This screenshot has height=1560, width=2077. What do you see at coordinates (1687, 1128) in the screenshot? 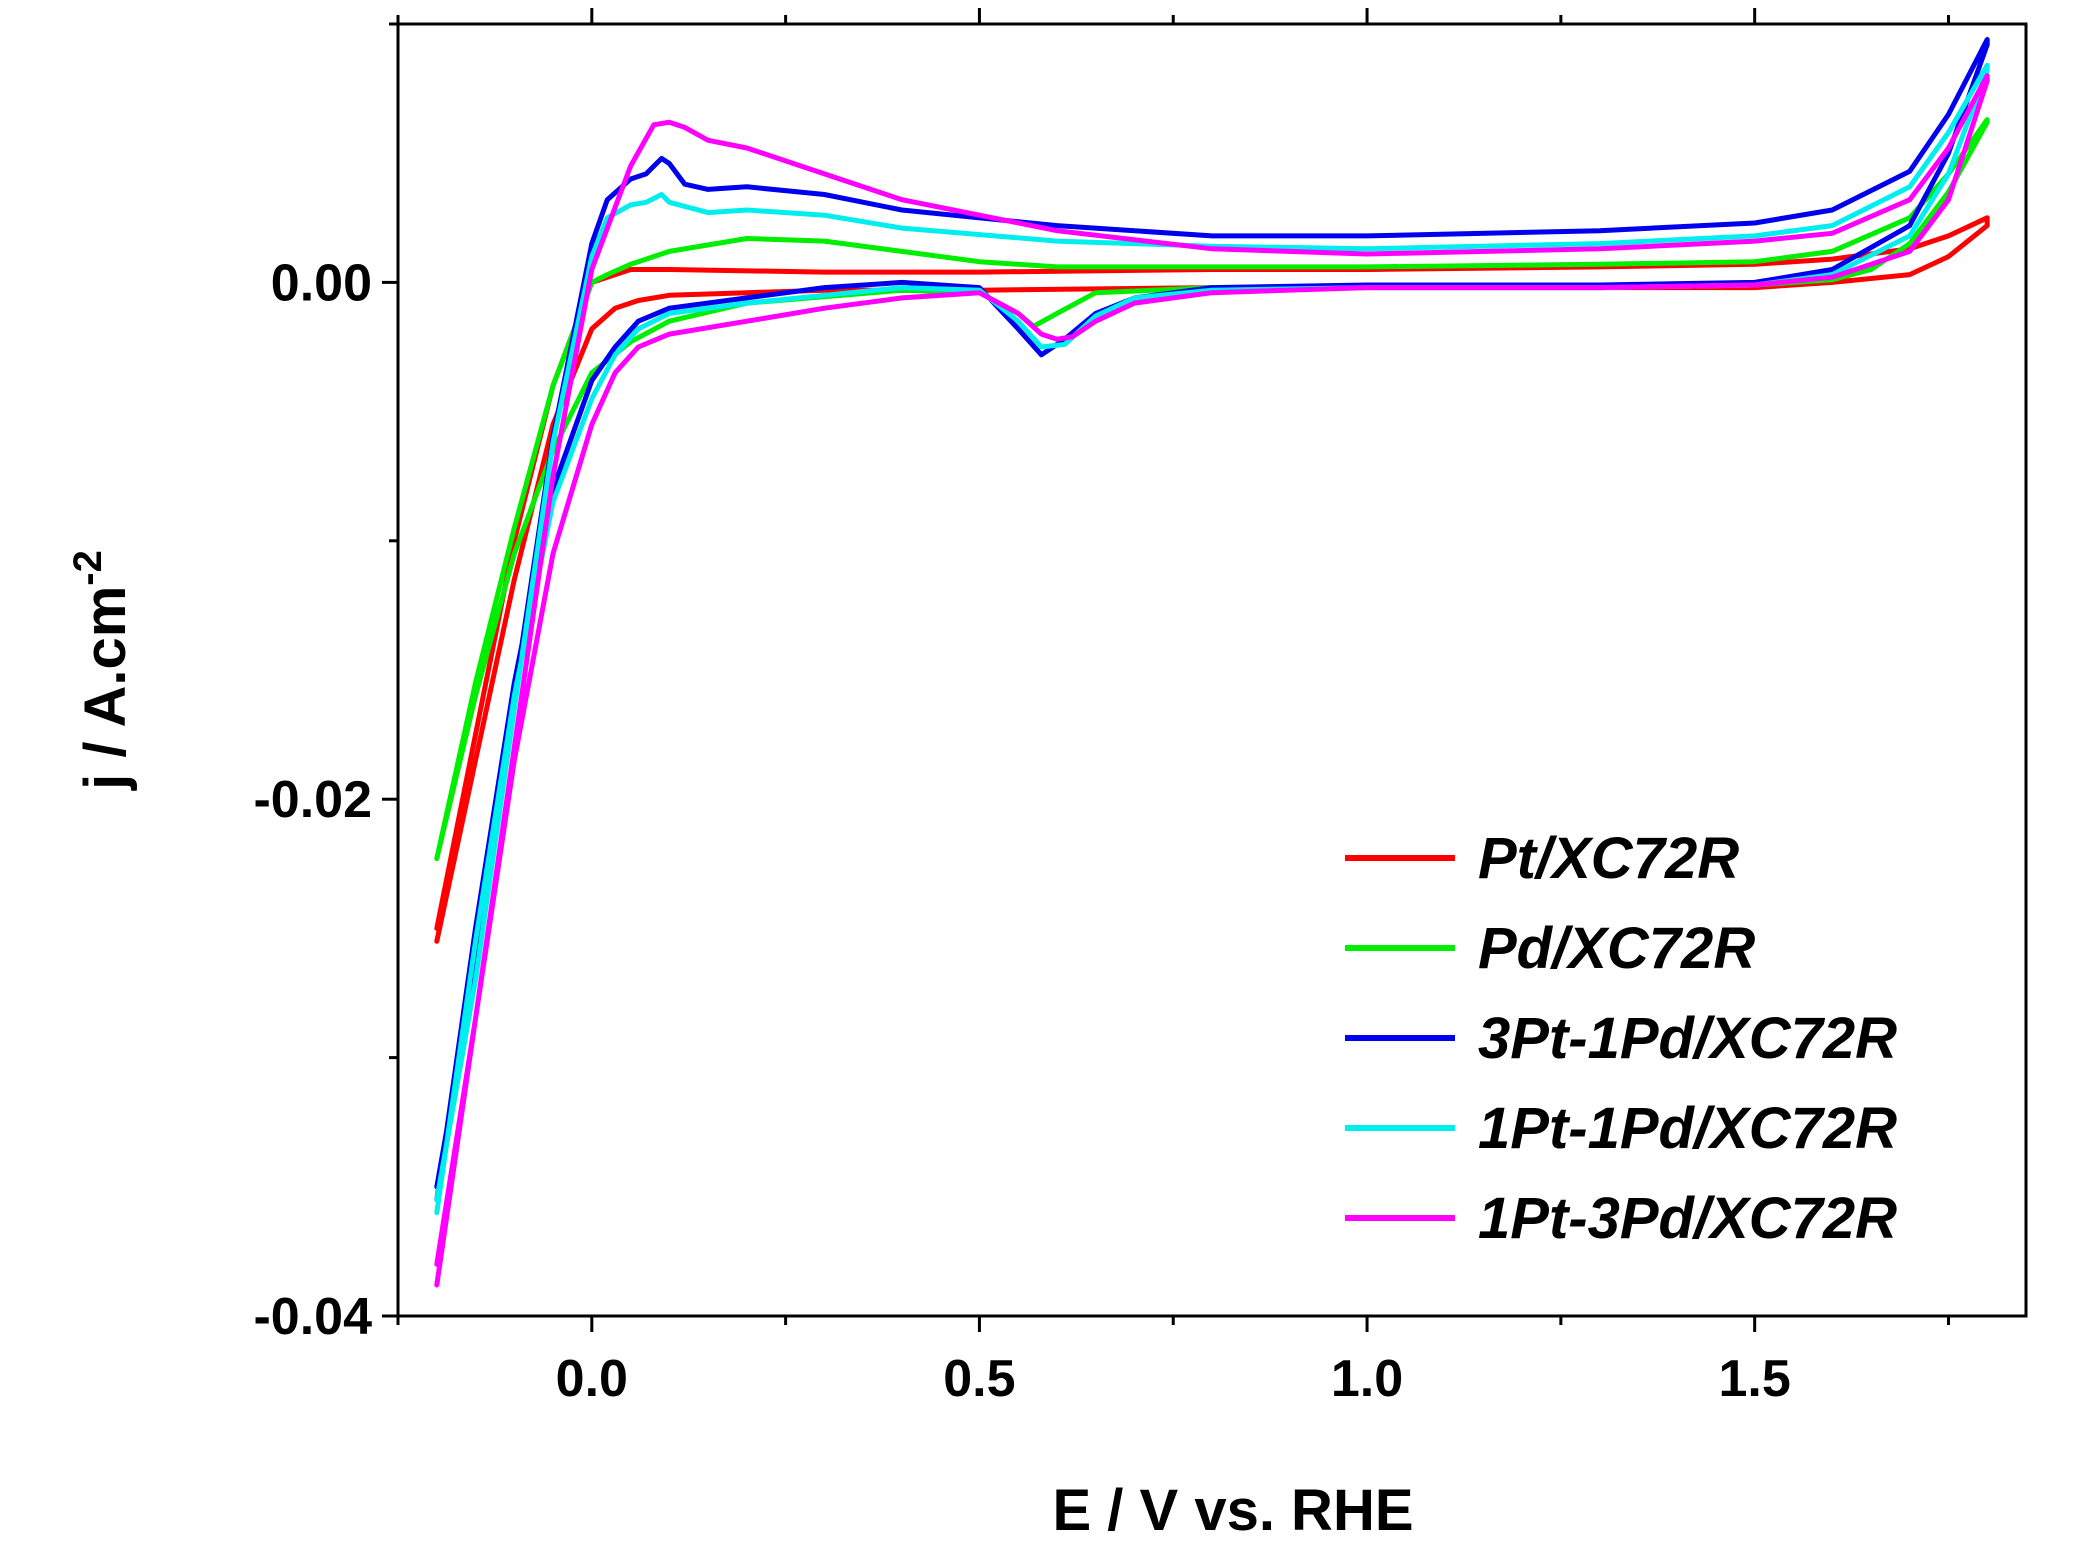
I see `legend-label: 1Pt-1Pd/XC72R` at bounding box center [1687, 1128].